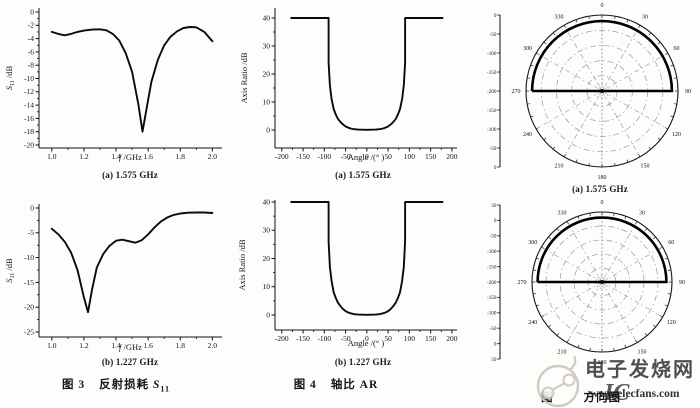 This screenshot has width=700, height=408. I want to click on angle-tick-label: 150, so click(642, 352).